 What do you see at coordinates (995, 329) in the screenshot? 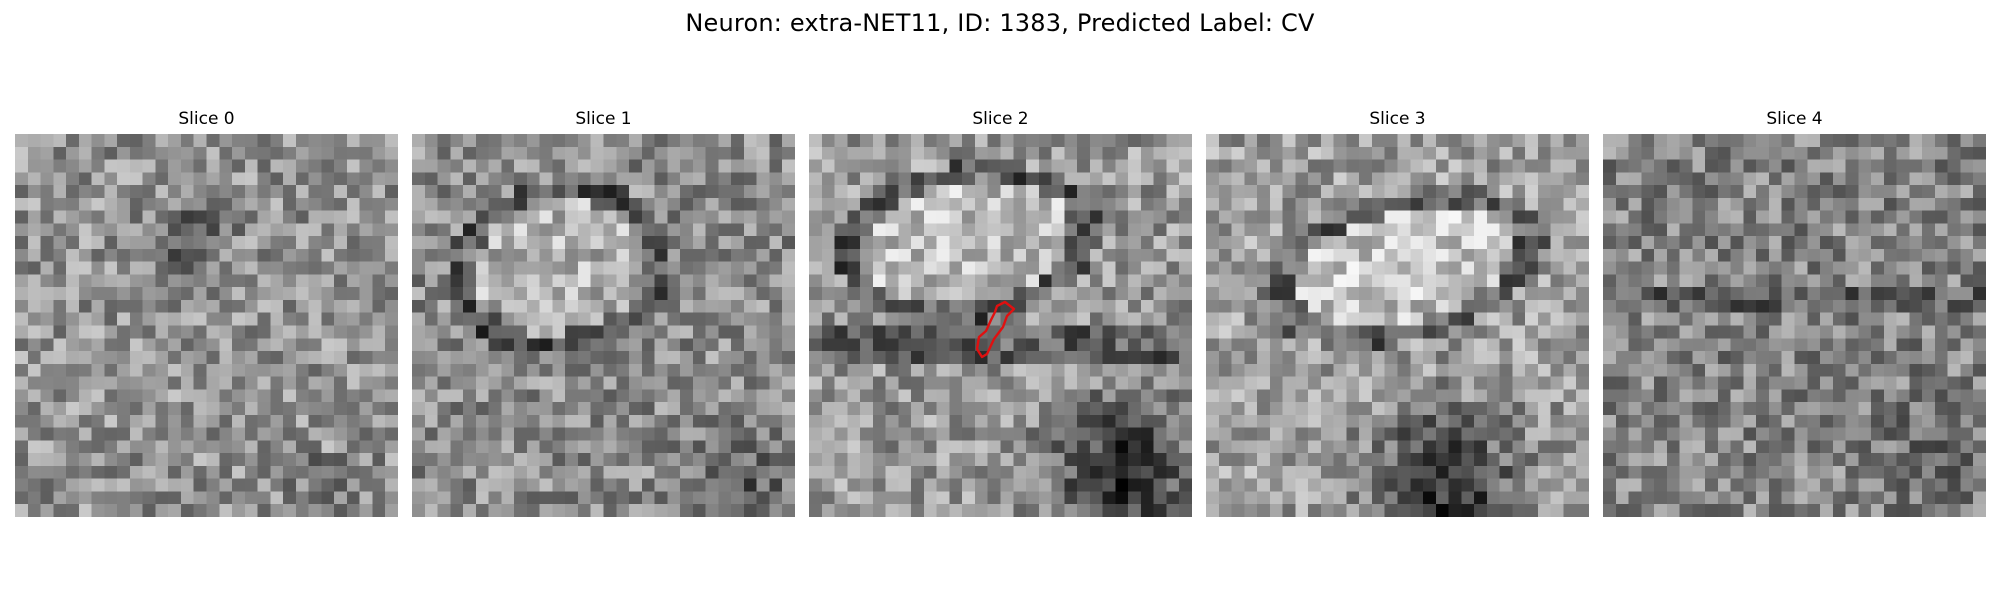
I see `segmentation-outline` at bounding box center [995, 329].